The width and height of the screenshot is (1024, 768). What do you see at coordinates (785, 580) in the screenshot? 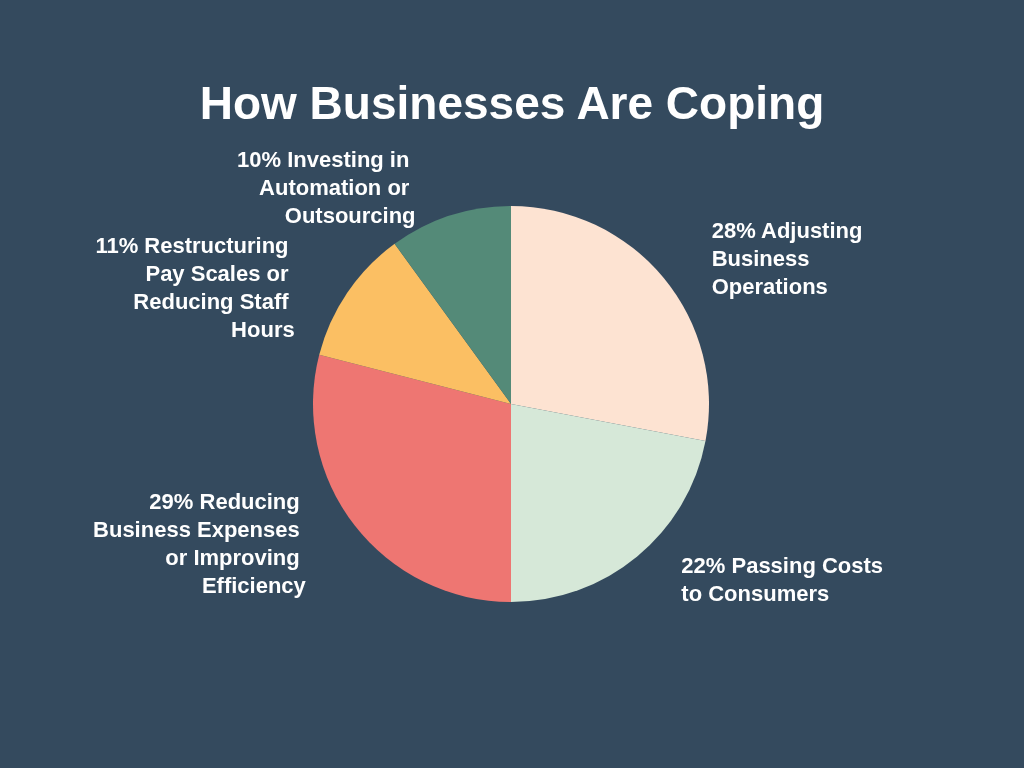
I see `slice-label: 22% Passing Costs to Consumers` at bounding box center [785, 580].